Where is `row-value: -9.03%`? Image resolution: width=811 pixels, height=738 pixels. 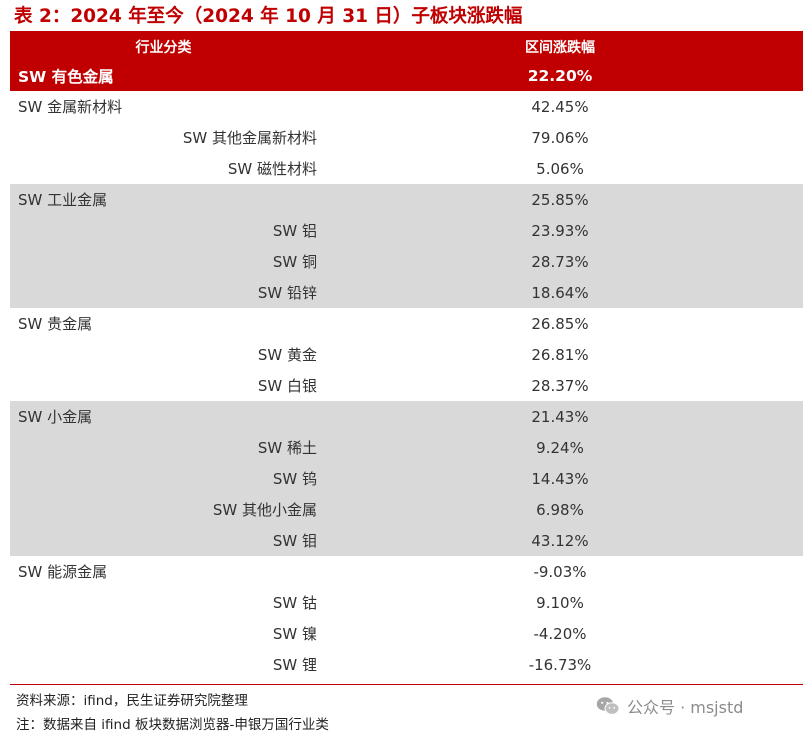 row-value: -9.03% is located at coordinates (560, 571).